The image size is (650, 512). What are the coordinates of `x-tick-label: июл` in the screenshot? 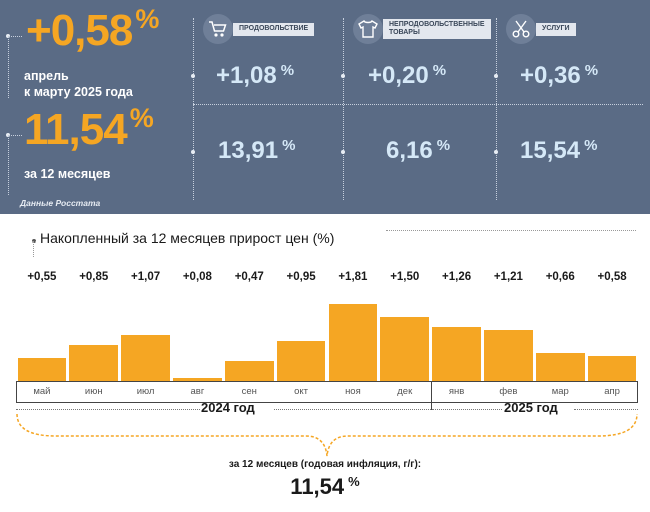 It's located at (145, 391).